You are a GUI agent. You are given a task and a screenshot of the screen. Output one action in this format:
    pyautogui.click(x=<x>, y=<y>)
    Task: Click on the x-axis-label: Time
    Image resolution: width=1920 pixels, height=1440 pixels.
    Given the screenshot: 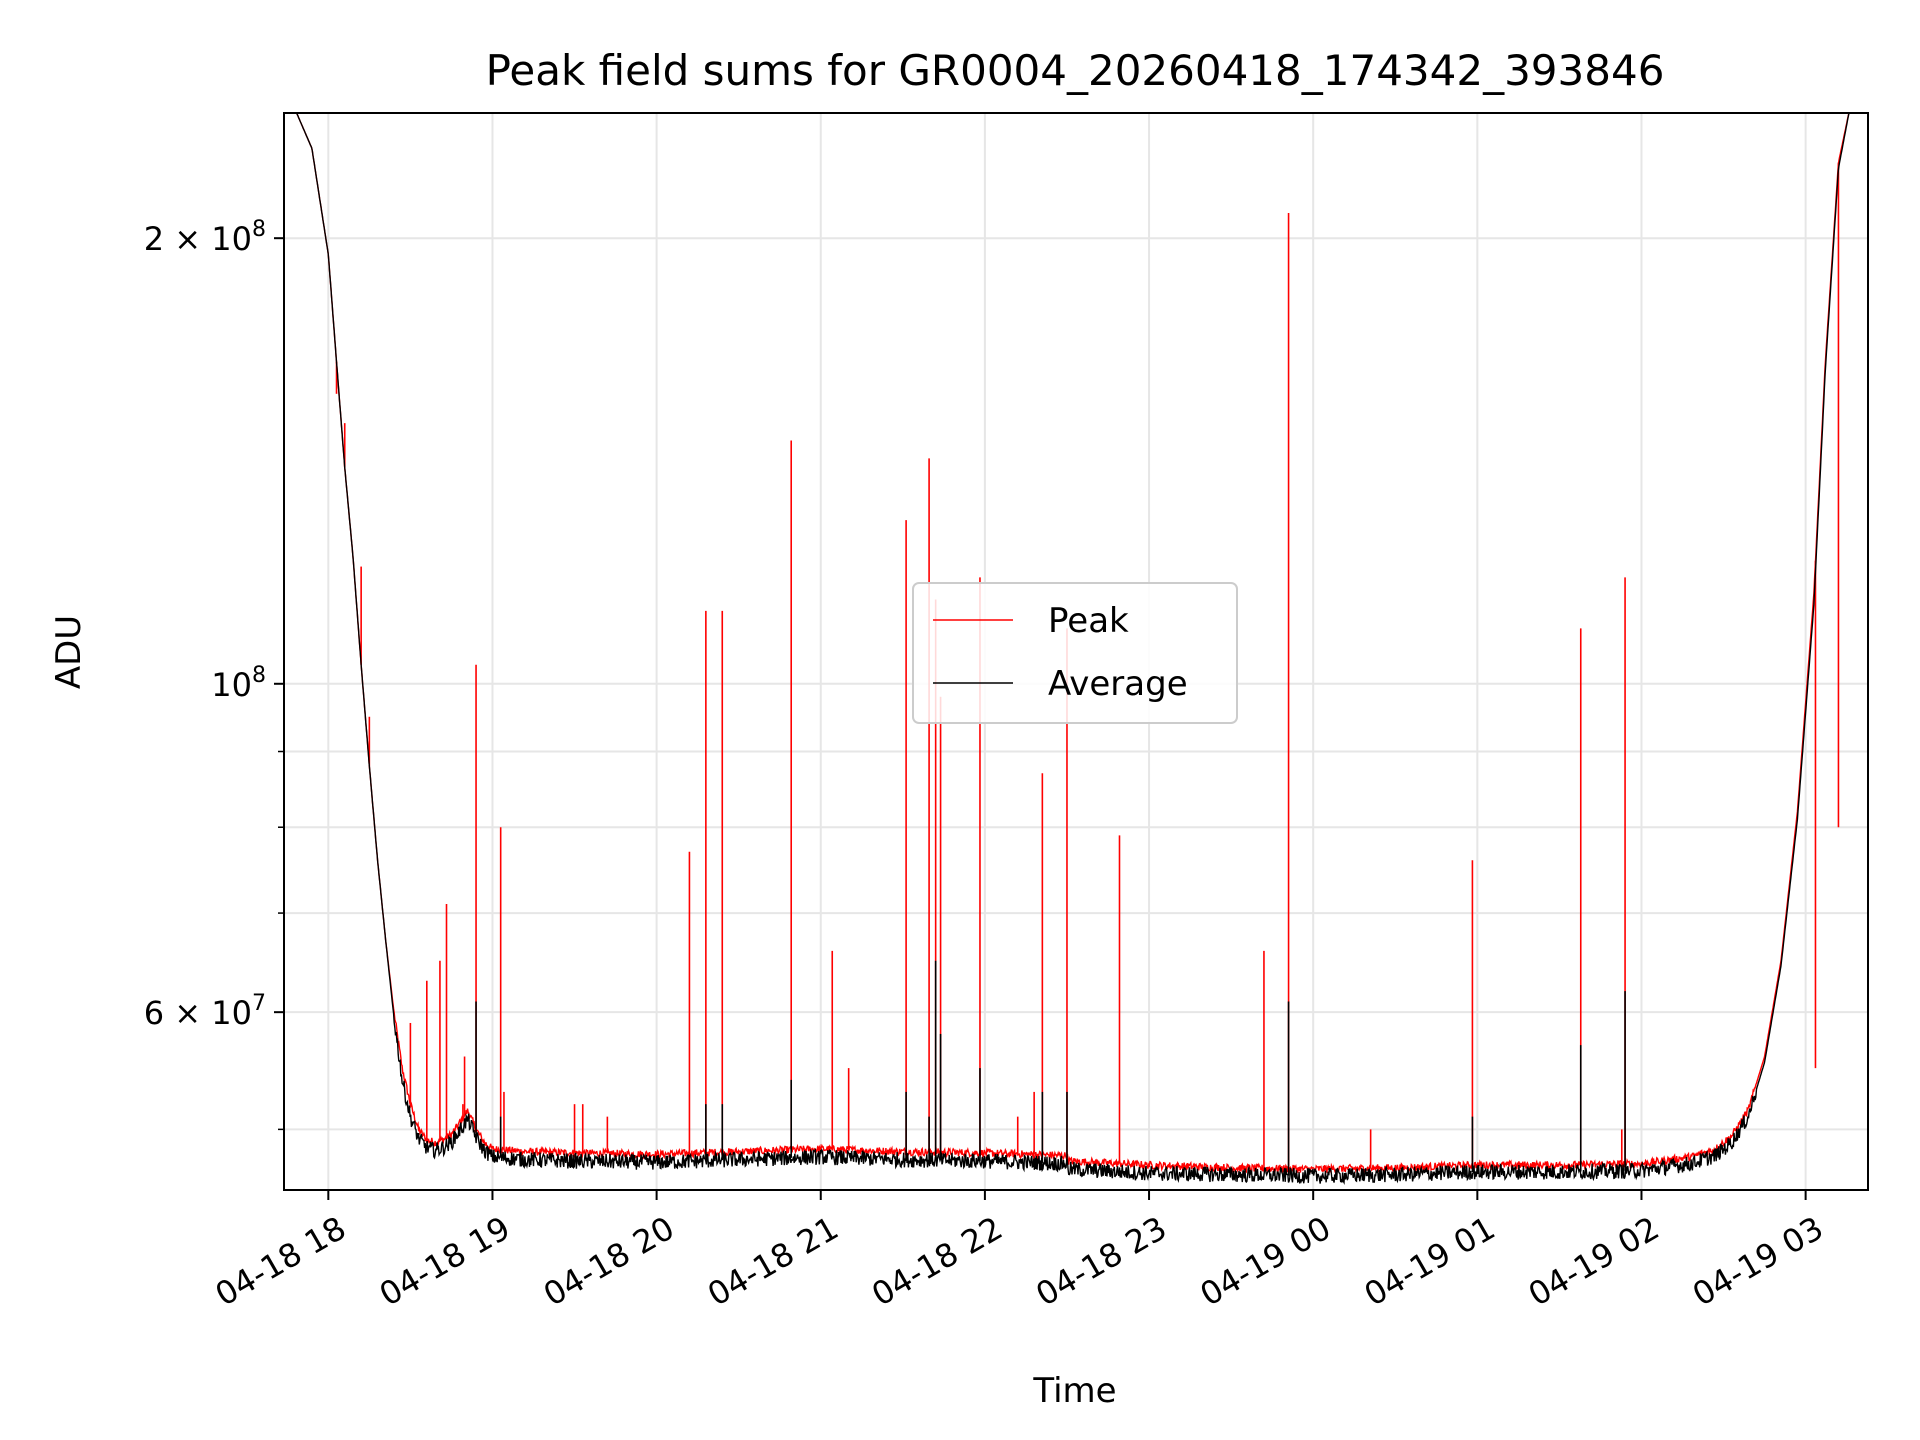 What is the action you would take?
    pyautogui.click(x=1074, y=1391)
    